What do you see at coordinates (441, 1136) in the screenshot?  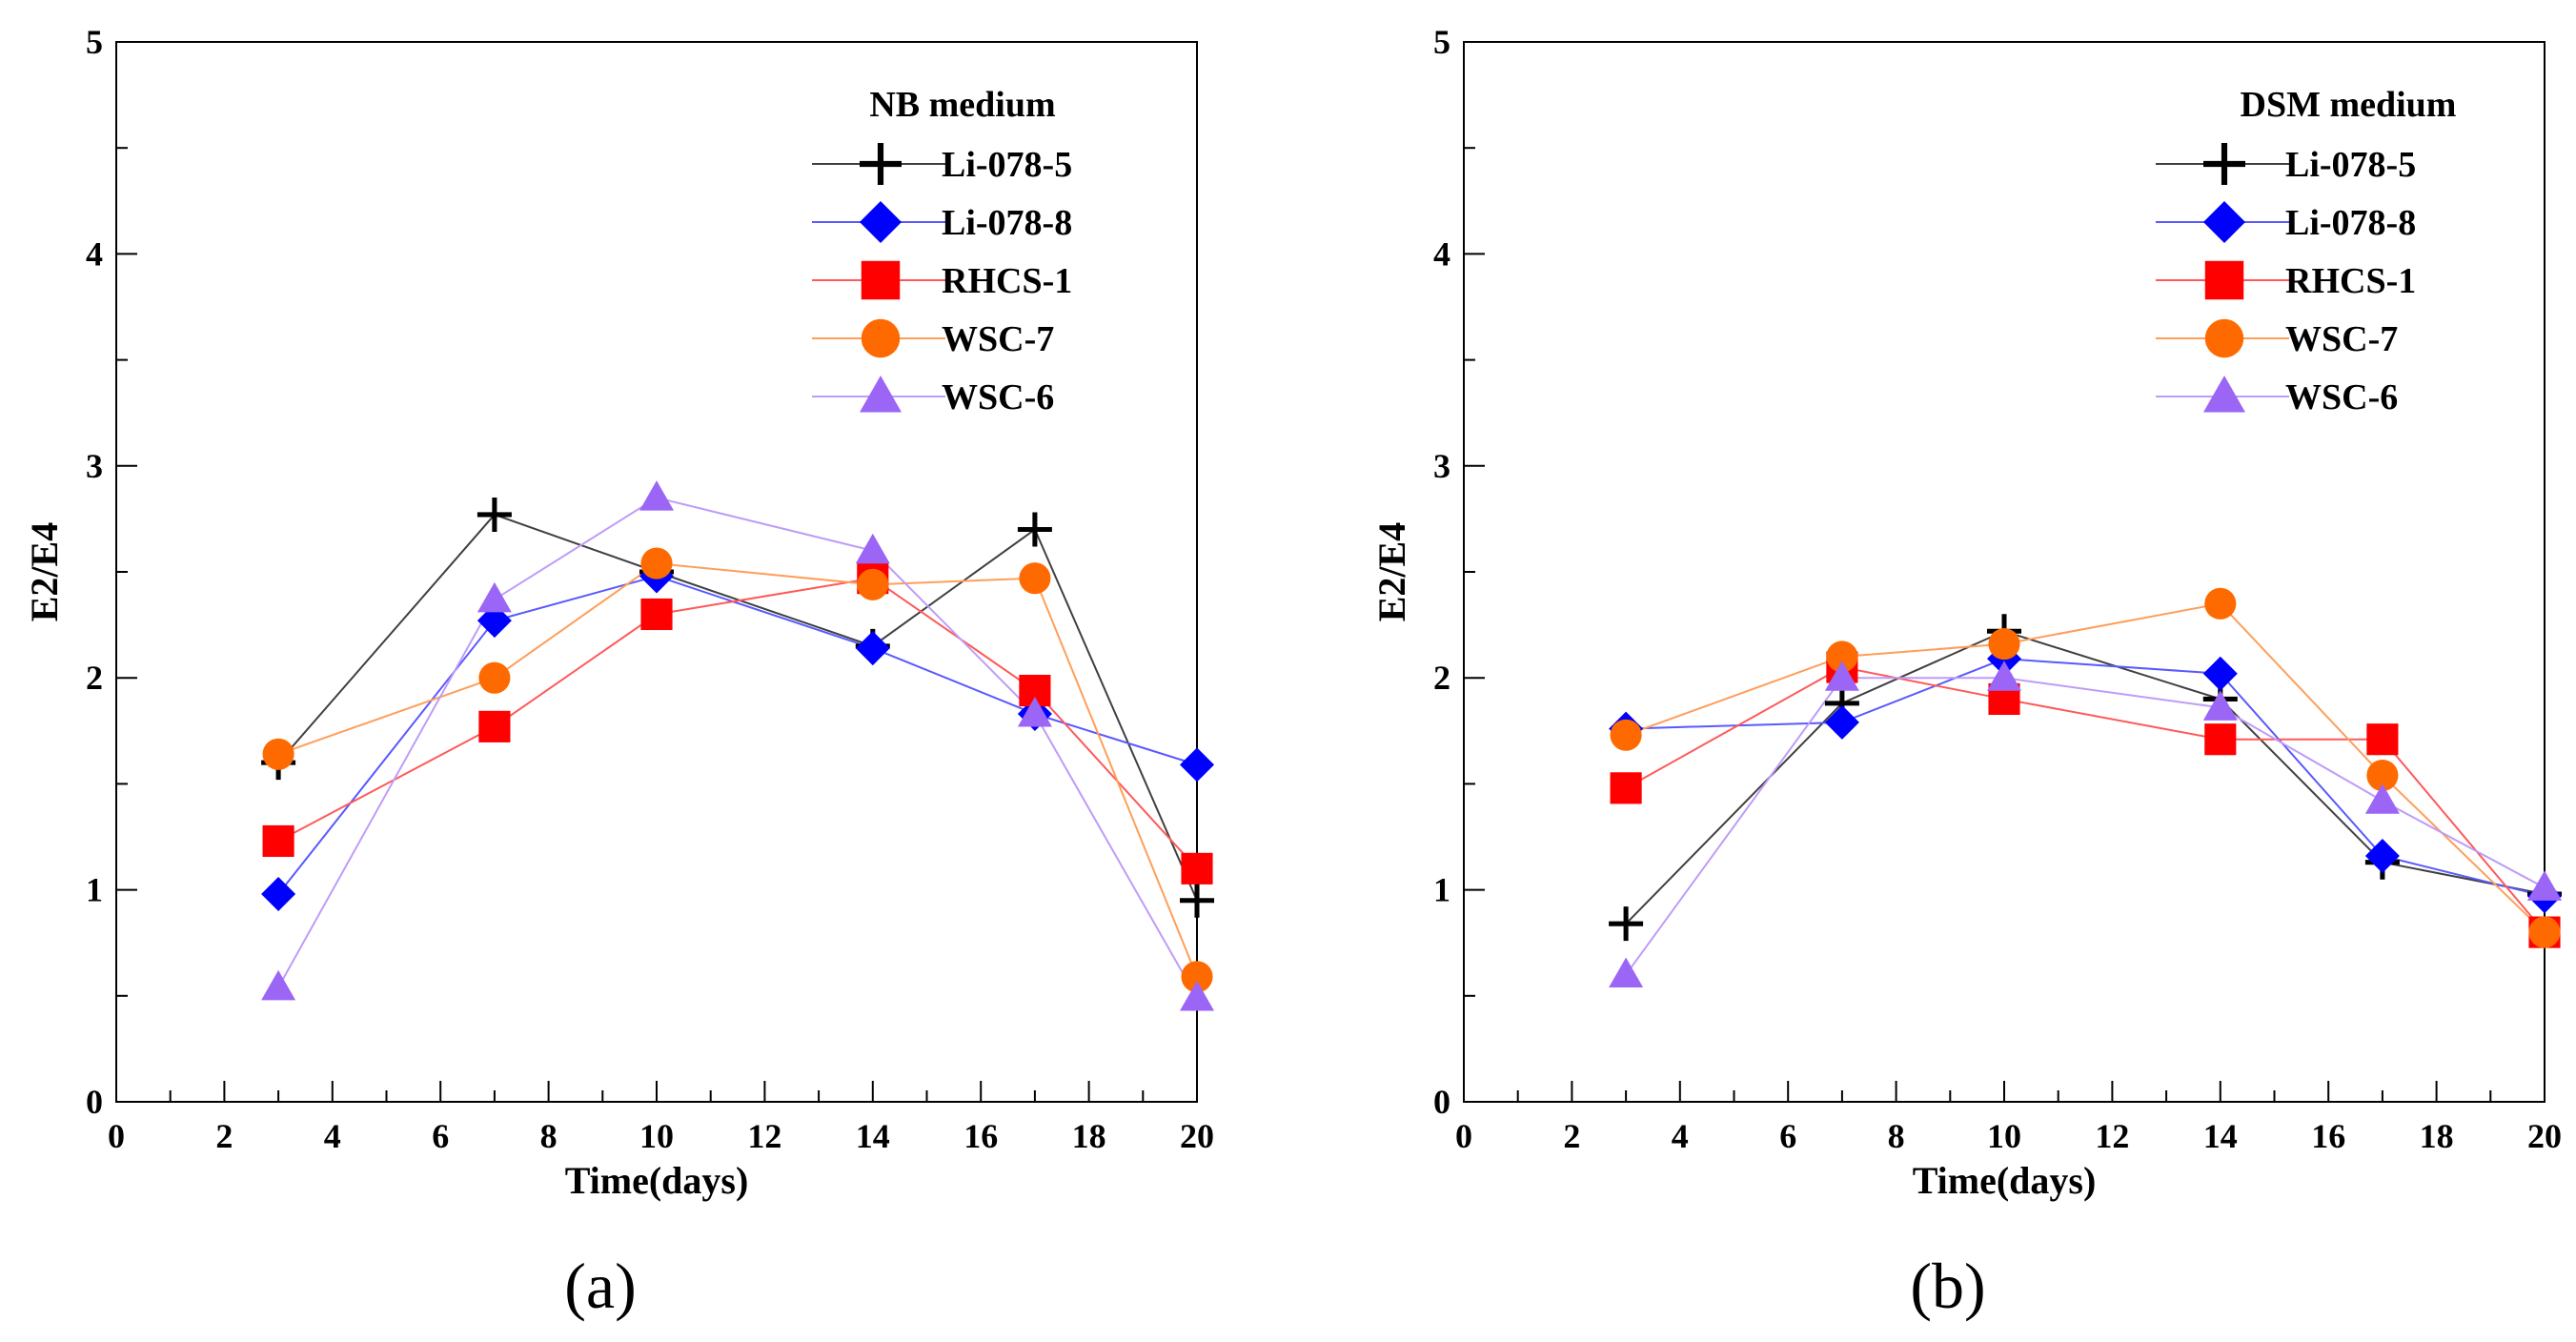 I see `x-tick-label: 6` at bounding box center [441, 1136].